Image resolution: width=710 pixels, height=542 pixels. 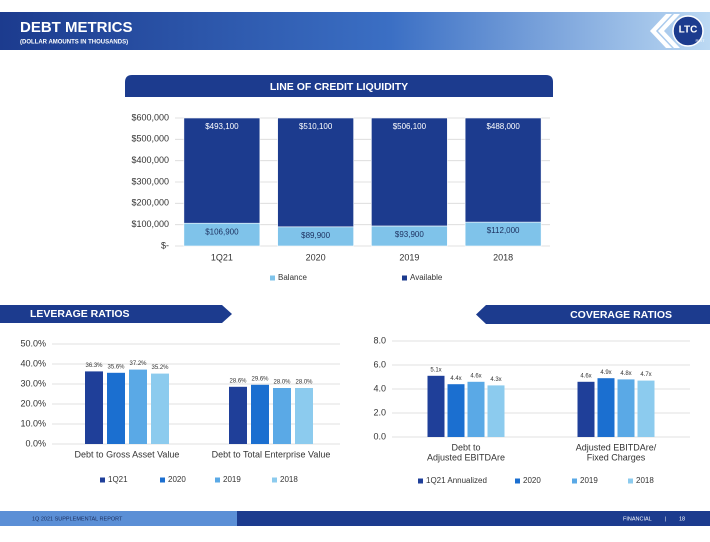 What do you see at coordinates (409, 257) in the screenshot?
I see `x-tick-label: 2019` at bounding box center [409, 257].